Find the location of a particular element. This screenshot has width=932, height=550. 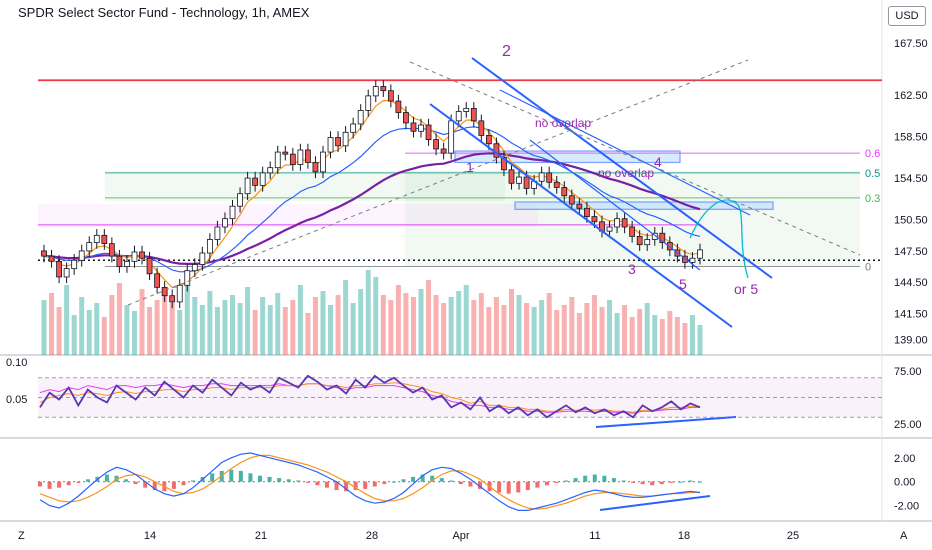

currency-button: USD is located at coordinates (907, 16).